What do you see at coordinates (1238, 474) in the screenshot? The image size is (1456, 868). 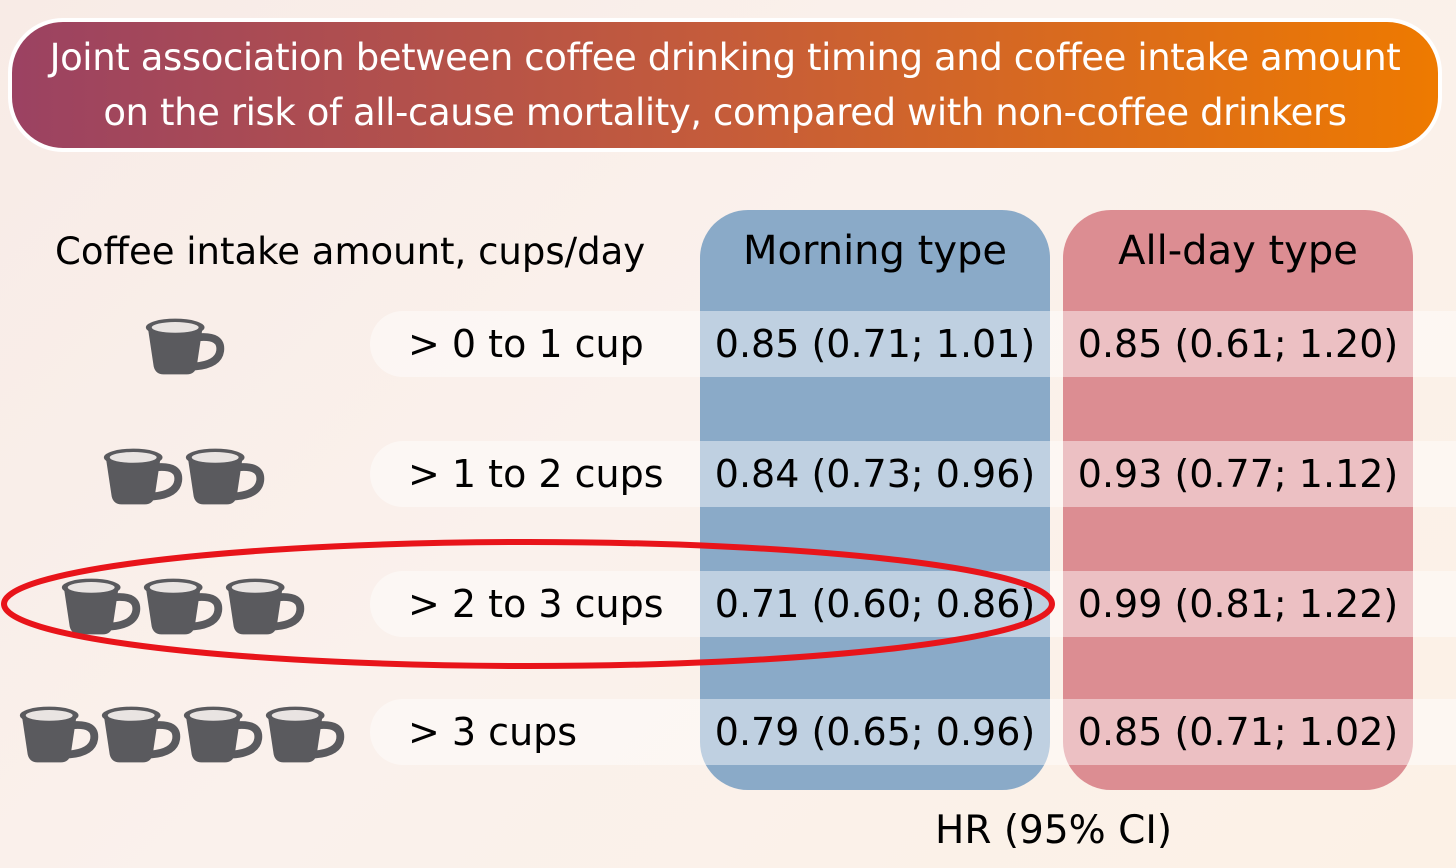 I see `allday-hr-cell: 0.93 (0.77; 1.12)` at bounding box center [1238, 474].